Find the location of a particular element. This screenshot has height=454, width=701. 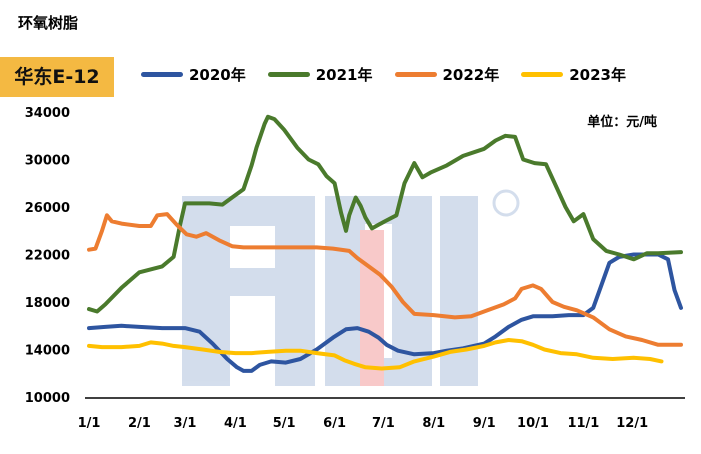

y-tick-label: 22000 is located at coordinates (47, 256).